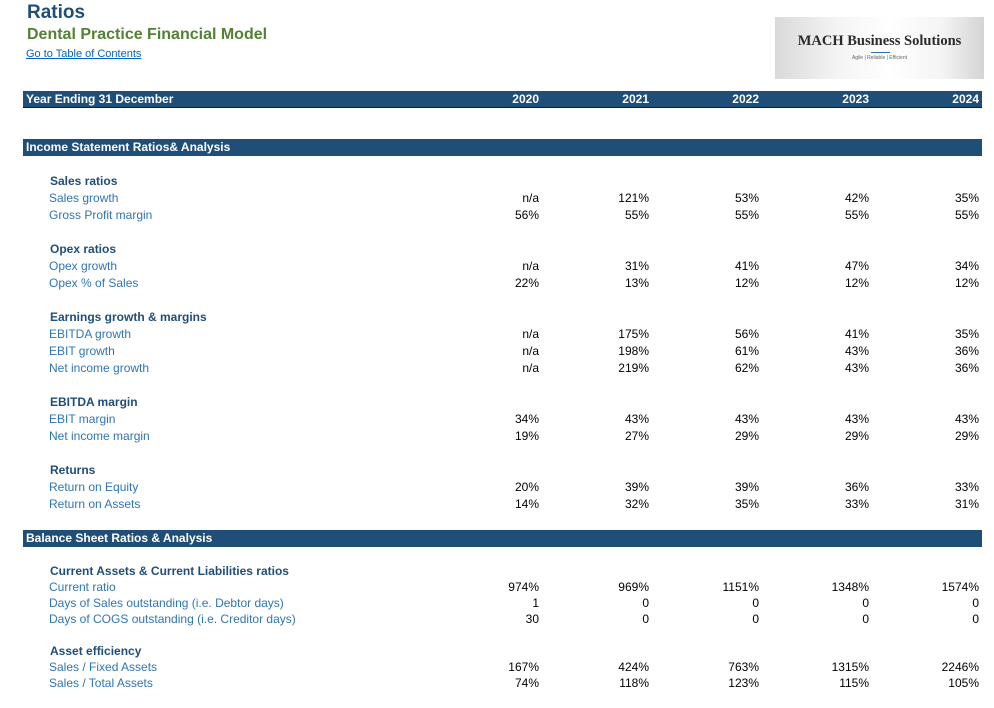  Describe the element at coordinates (746, 198) in the screenshot. I see `cell-value: 53%` at that location.